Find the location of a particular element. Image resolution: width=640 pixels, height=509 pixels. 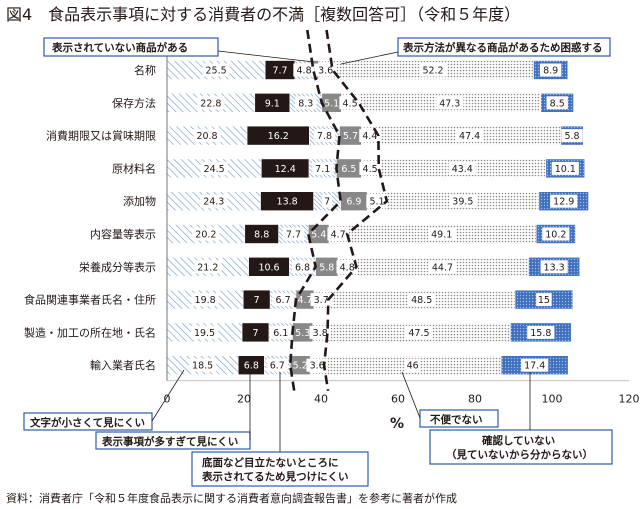

value-label: 17.4 is located at coordinates (534, 366).